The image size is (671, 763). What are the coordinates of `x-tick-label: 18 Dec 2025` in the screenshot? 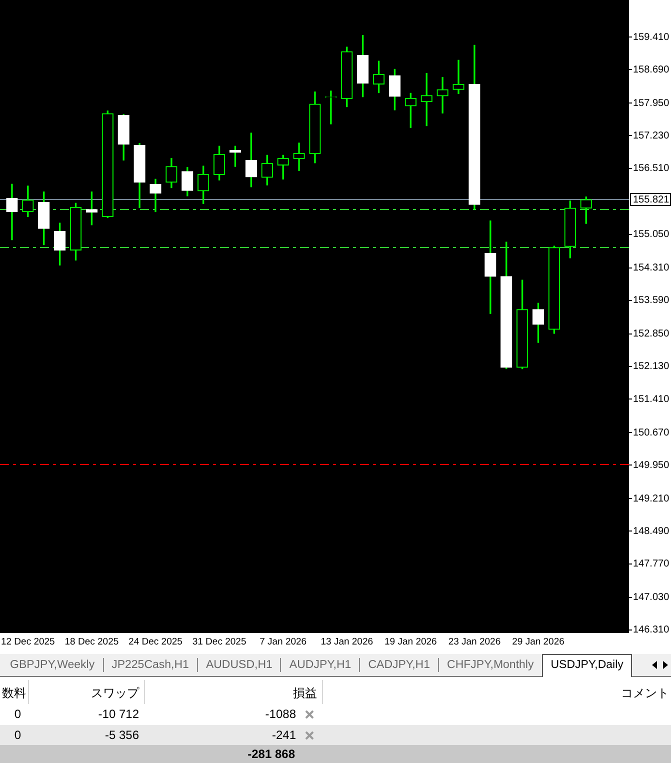 It's located at (91, 642).